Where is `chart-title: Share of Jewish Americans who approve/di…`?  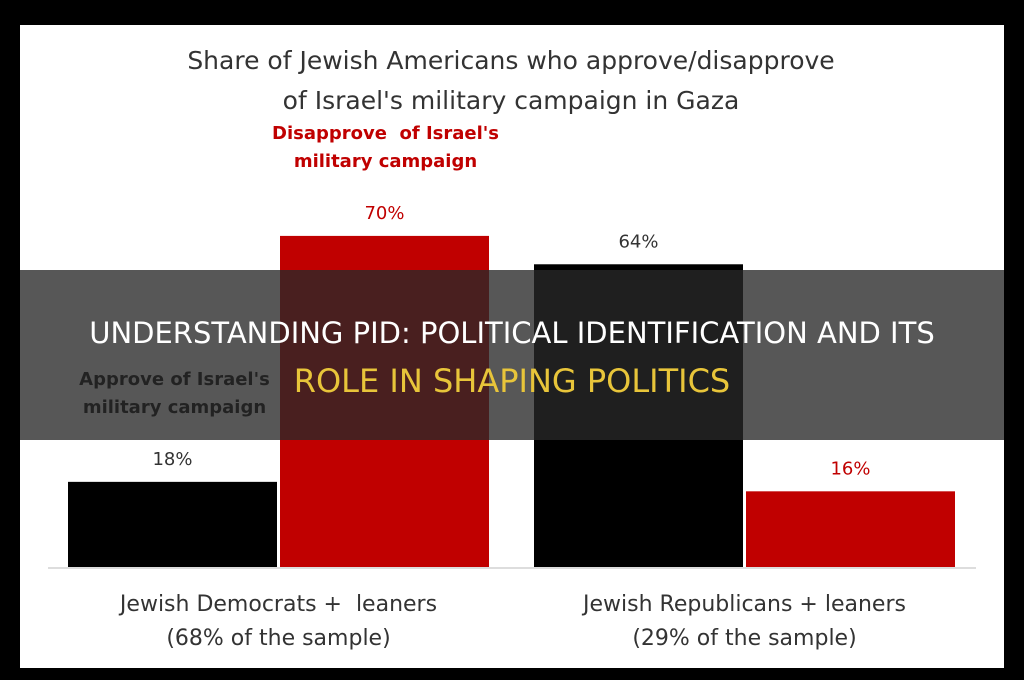
chart-title: Share of Jewish Americans who approve/di… is located at coordinates (510, 60).